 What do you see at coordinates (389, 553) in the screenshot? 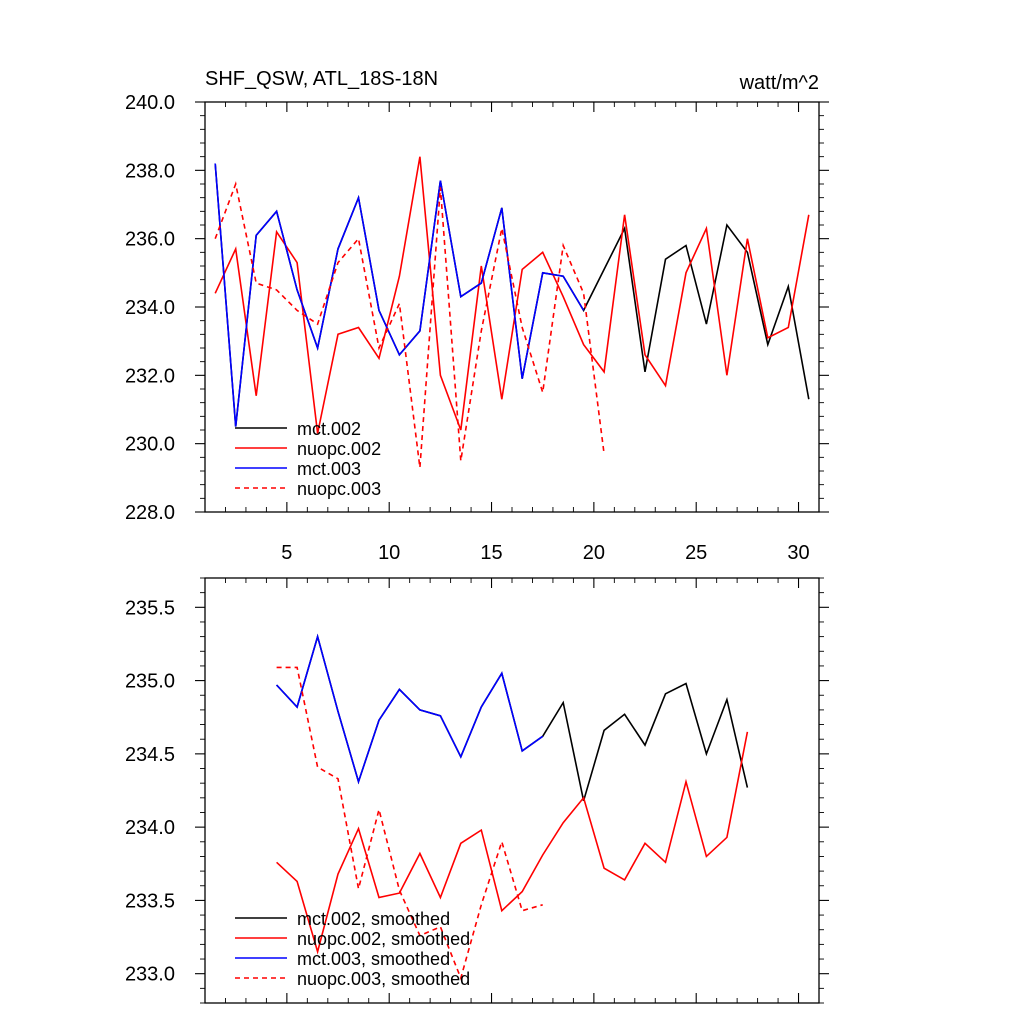
I see `x-tick-label: 10` at bounding box center [389, 553].